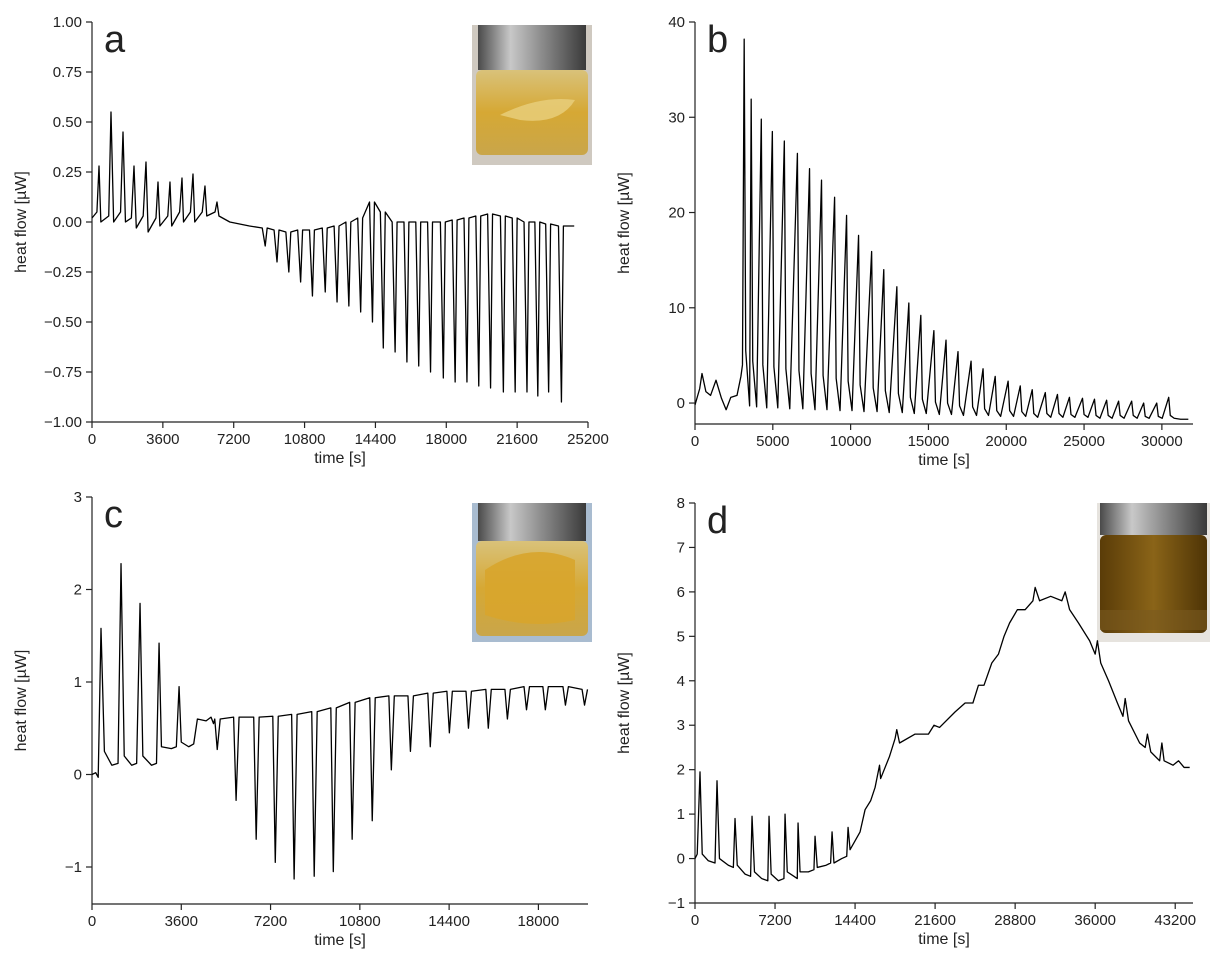 The image size is (1210, 955). What do you see at coordinates (676, 117) in the screenshot?
I see `y-tick-label: 30` at bounding box center [676, 117].